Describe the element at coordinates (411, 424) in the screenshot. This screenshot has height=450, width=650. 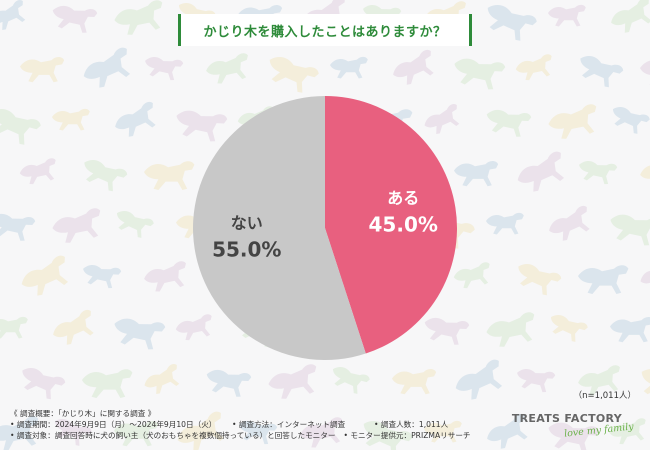
I see `survey-count: • 調査人数：1,011人` at that location.